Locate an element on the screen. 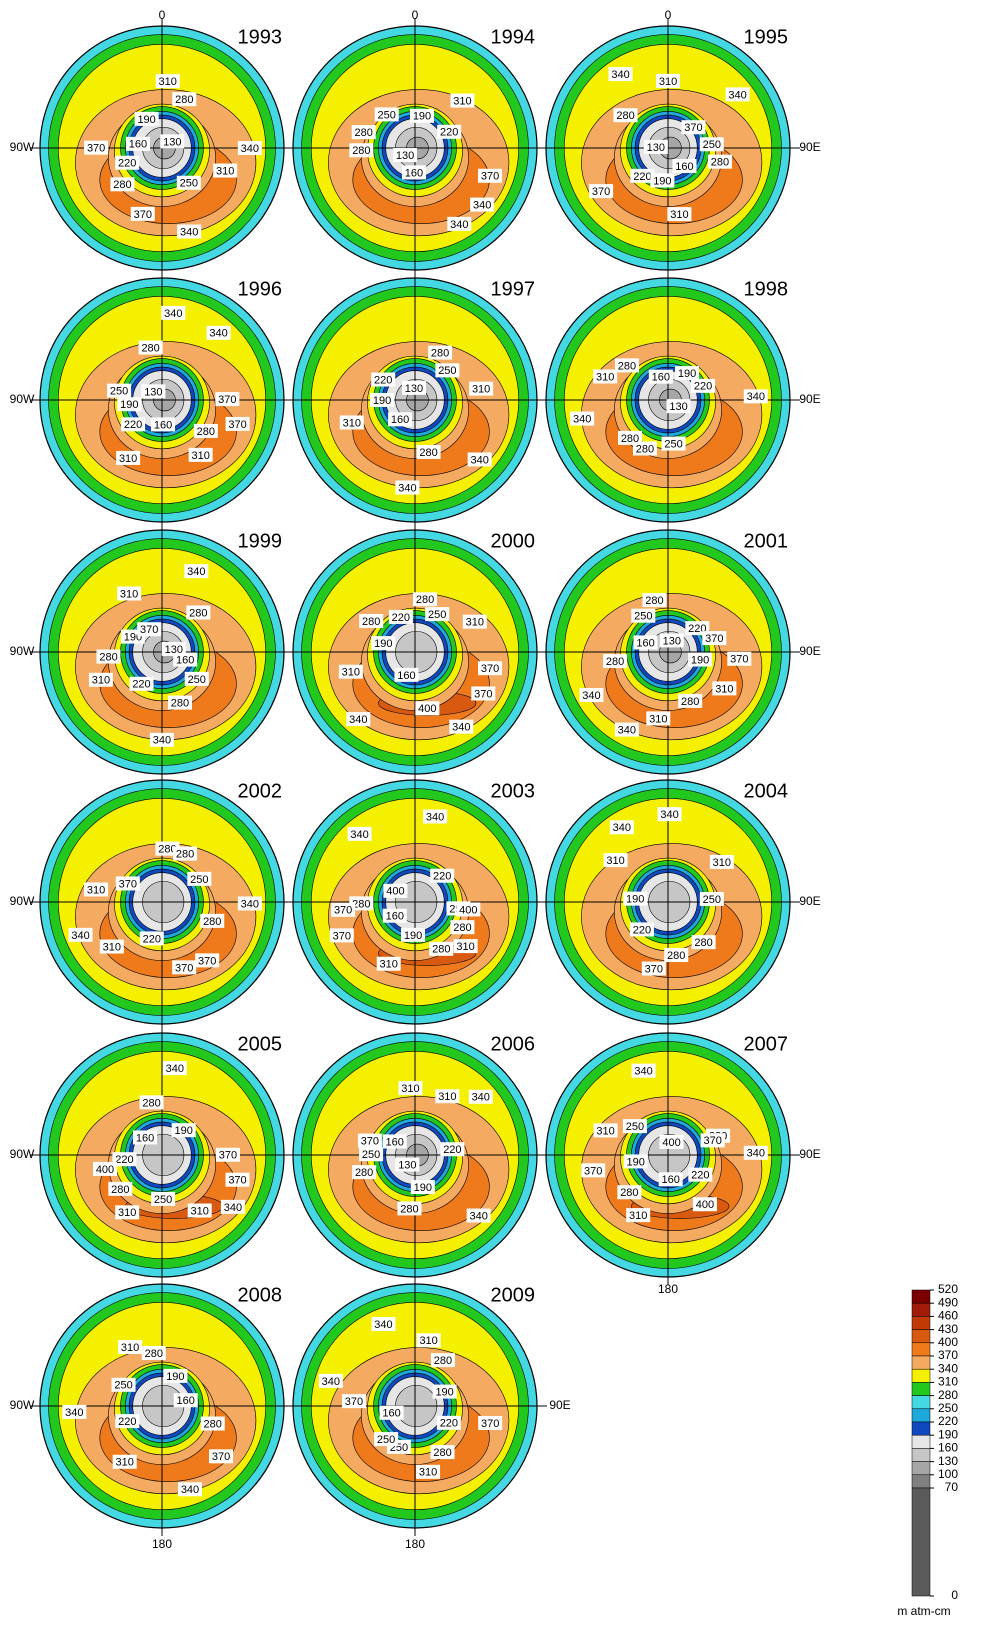 The image size is (1008, 1642). contour-label: 130 is located at coordinates (407, 1165).